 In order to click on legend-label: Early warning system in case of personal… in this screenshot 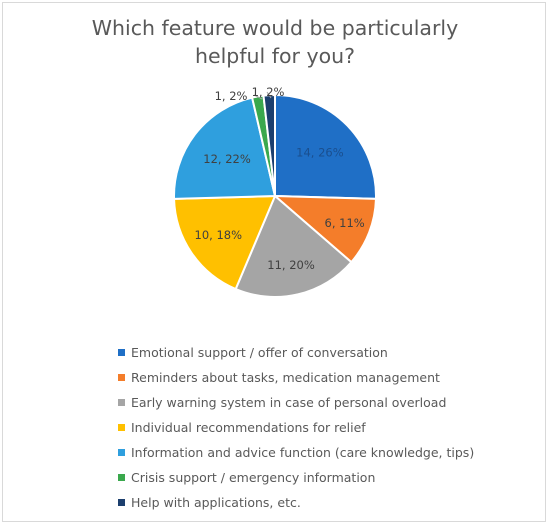, I will do `click(289, 402)`.